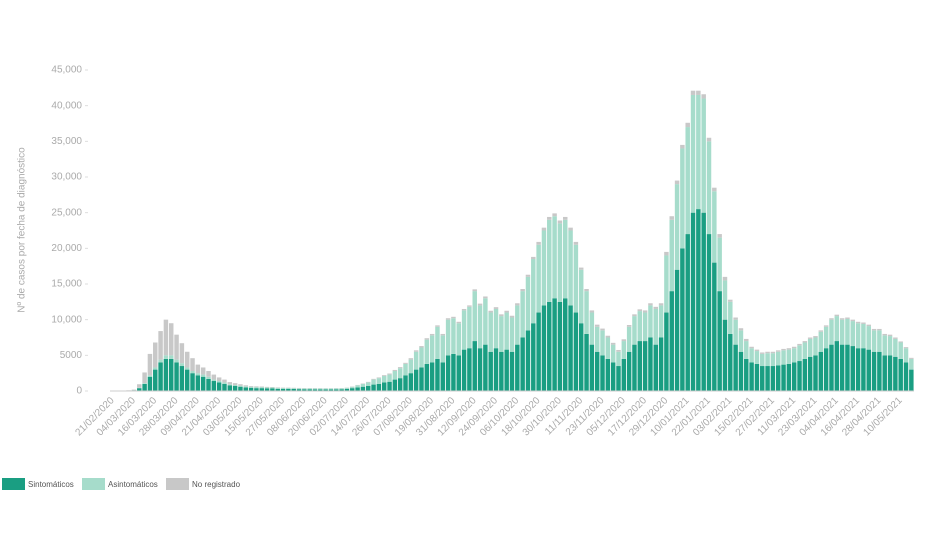  What do you see at coordinates (66, 141) in the screenshot?
I see `y-tick-label: 35,000` at bounding box center [66, 141].